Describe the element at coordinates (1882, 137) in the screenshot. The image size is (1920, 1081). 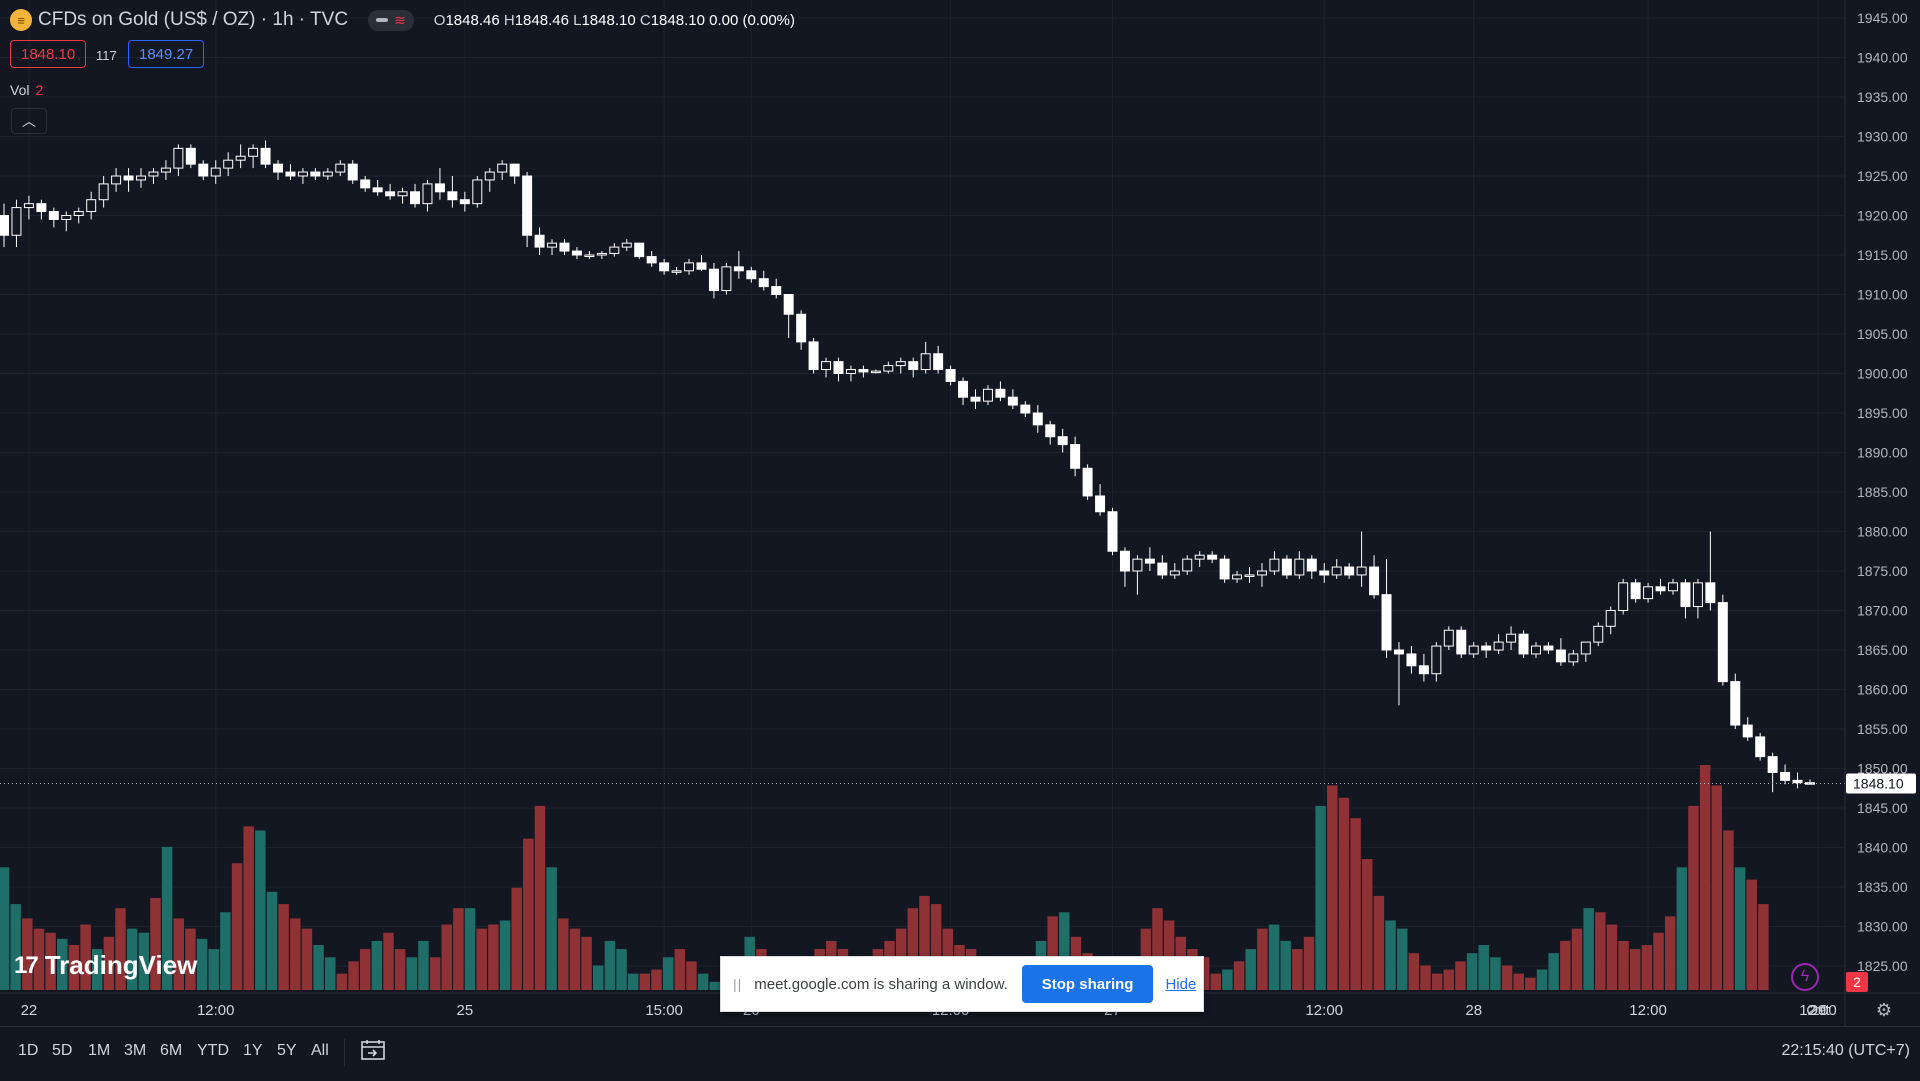
I see `price-tick-label: 1930.00` at that location.